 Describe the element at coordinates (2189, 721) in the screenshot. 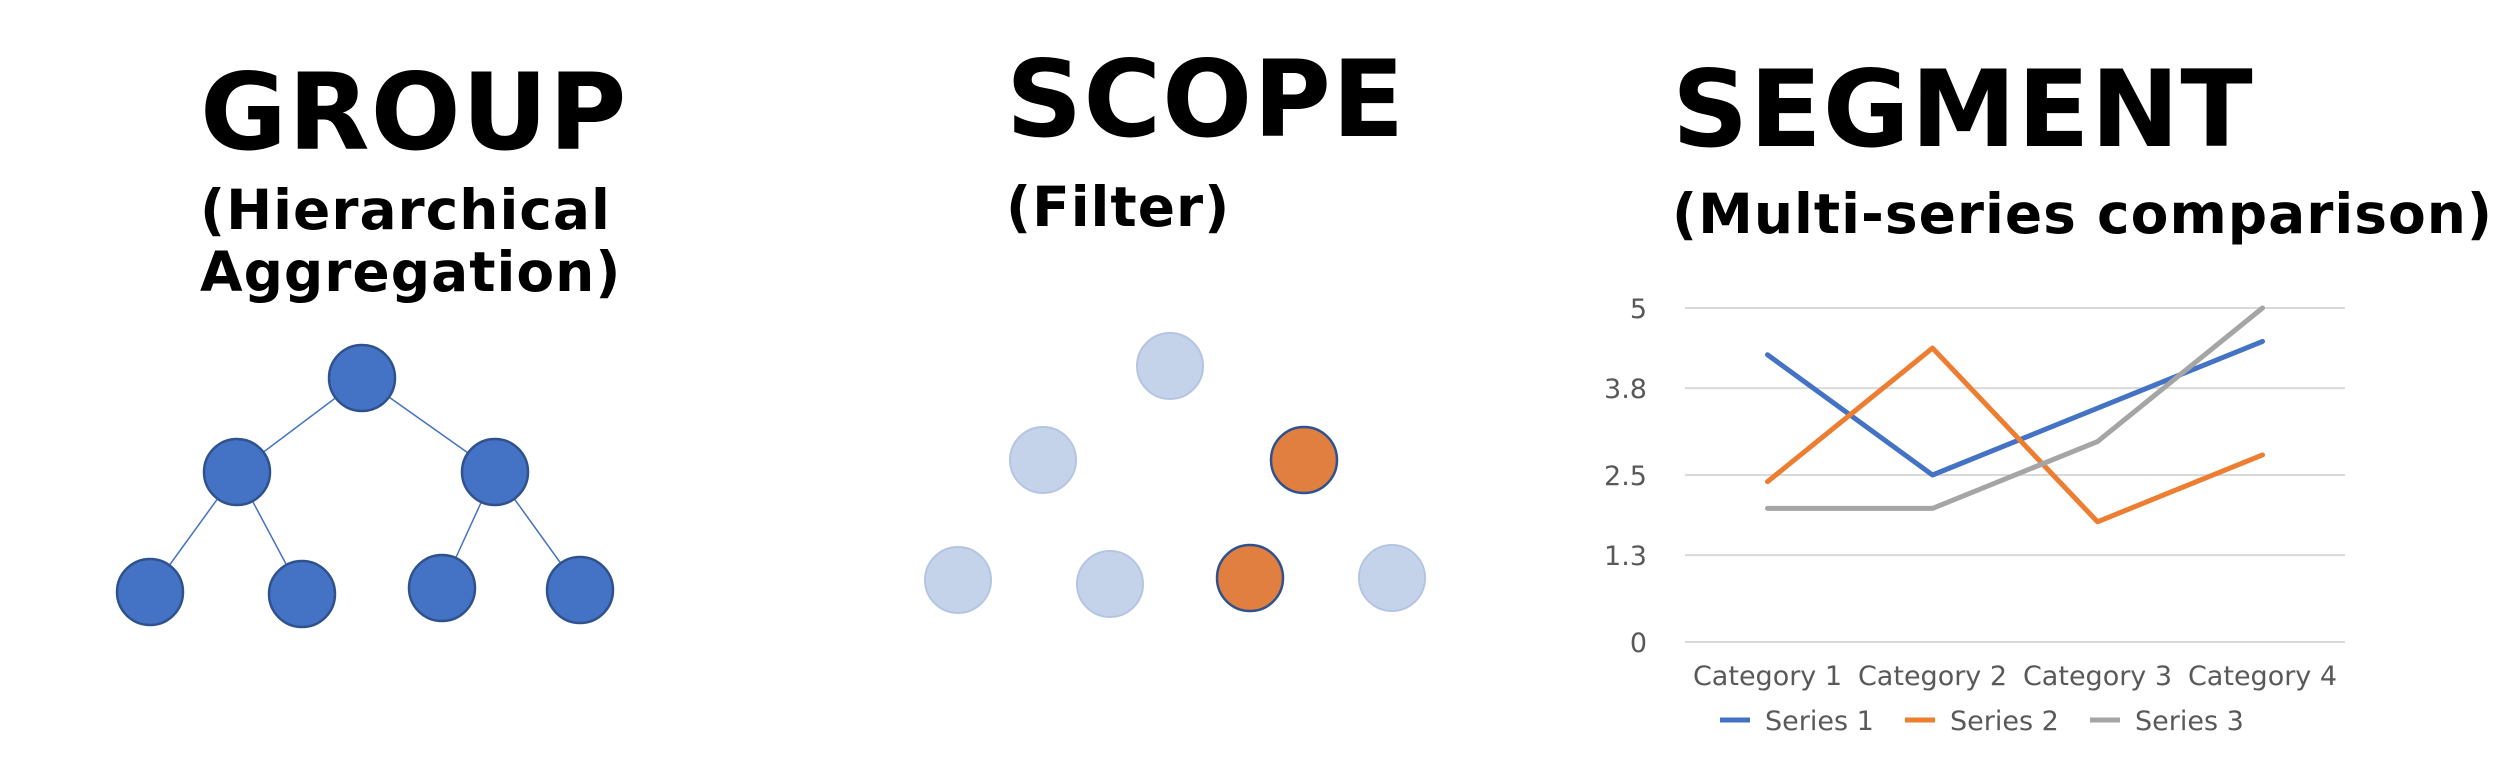

I see `legend-label: Series 3` at that location.